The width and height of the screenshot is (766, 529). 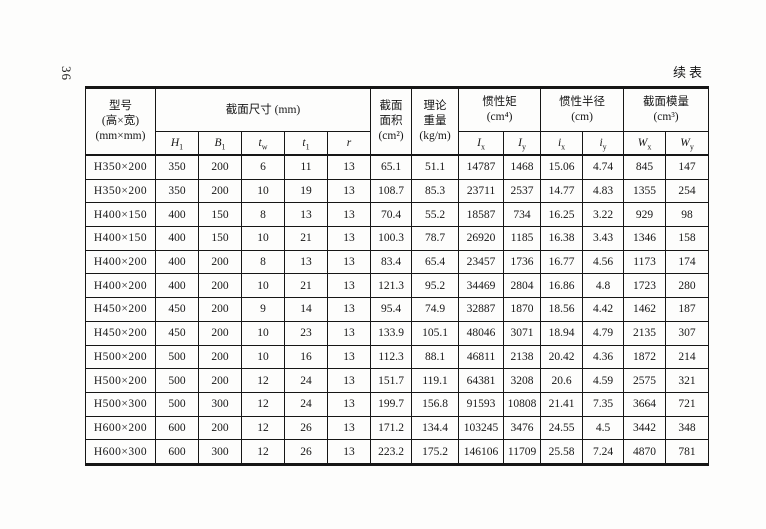 What do you see at coordinates (391, 357) in the screenshot?
I see `value-cell: 112.3` at bounding box center [391, 357].